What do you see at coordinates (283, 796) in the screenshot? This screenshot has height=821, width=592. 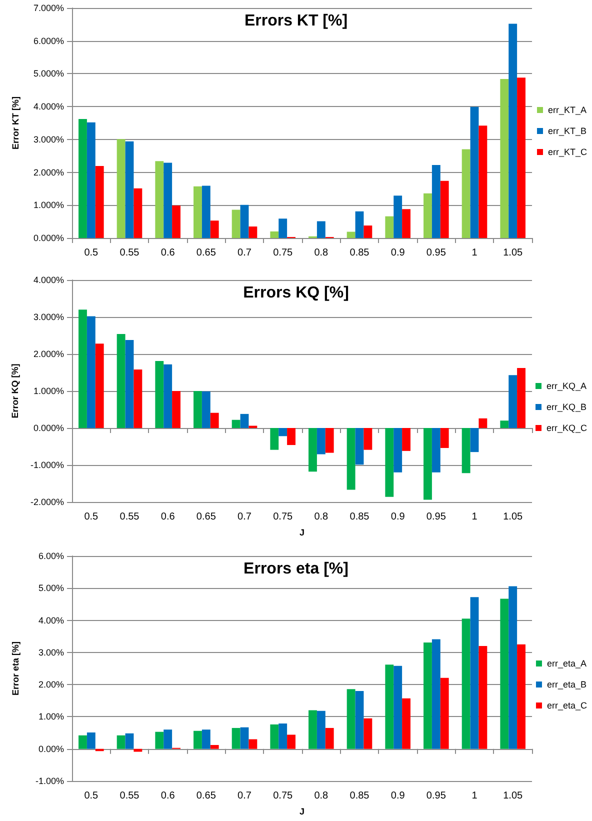 I see `x-tick-label: 0.75` at bounding box center [283, 796].